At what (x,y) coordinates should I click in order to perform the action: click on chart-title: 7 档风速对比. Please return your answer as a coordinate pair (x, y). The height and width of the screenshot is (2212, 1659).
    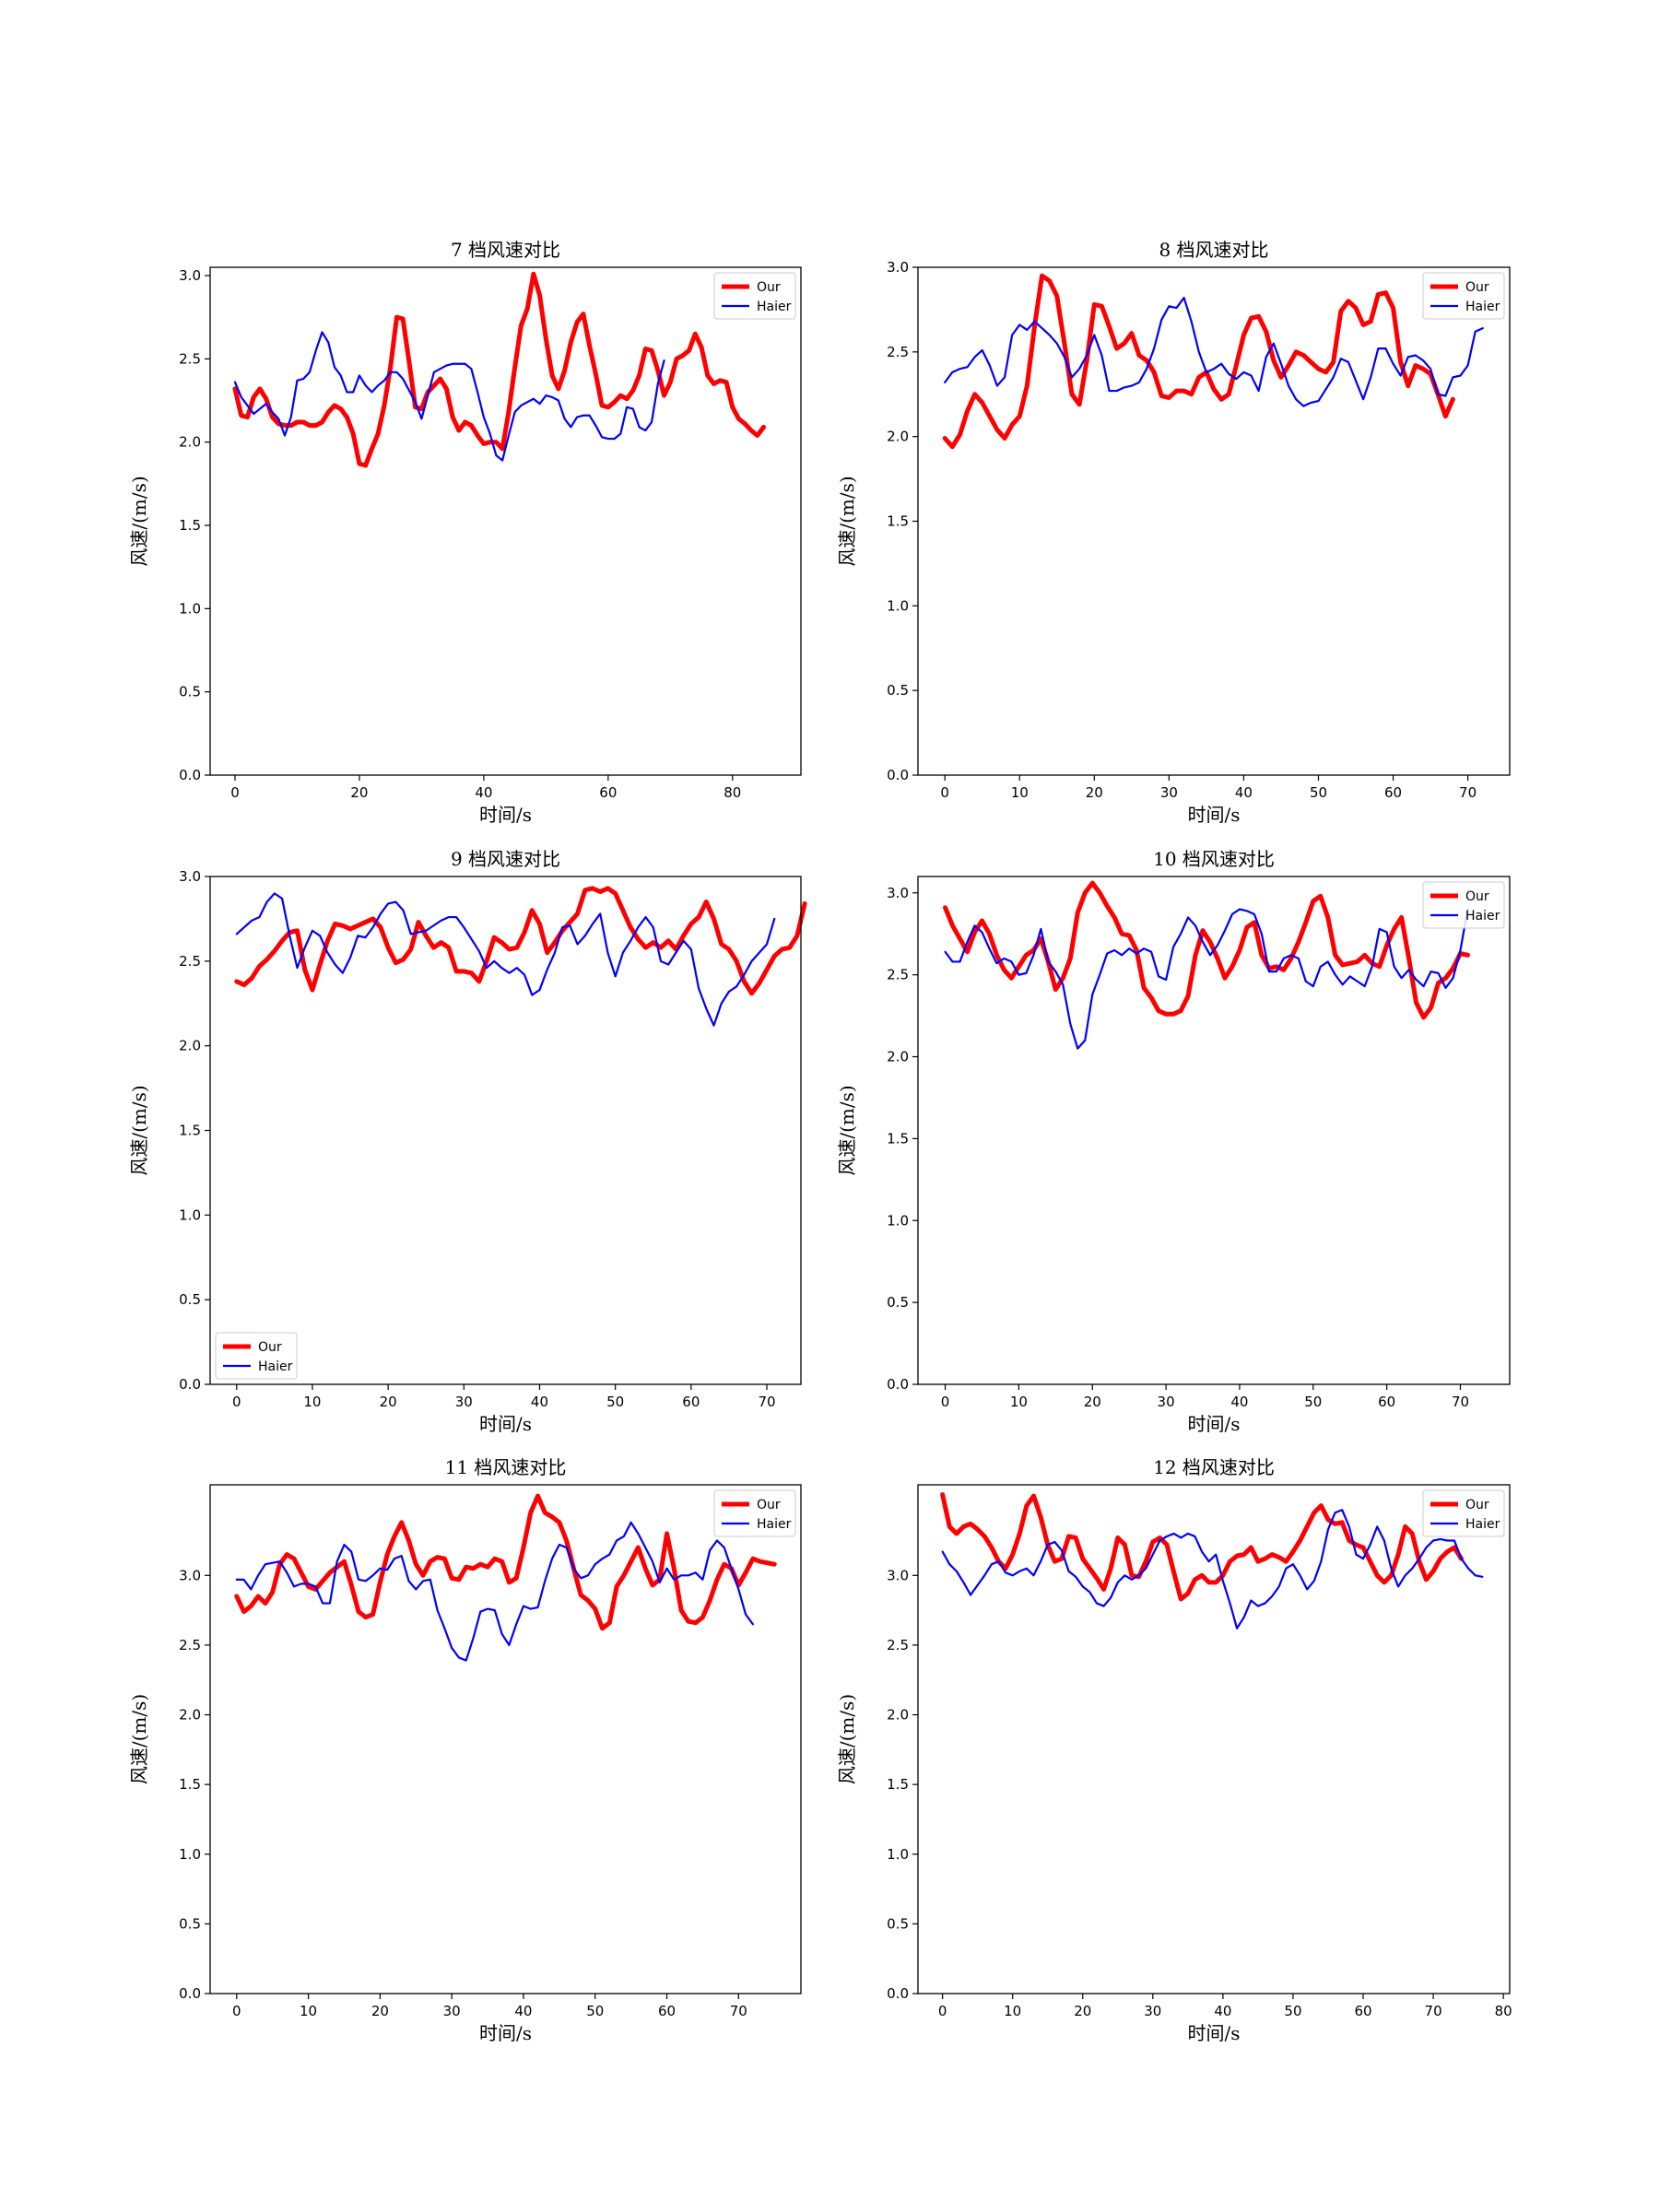
    Looking at the image, I should click on (505, 250).